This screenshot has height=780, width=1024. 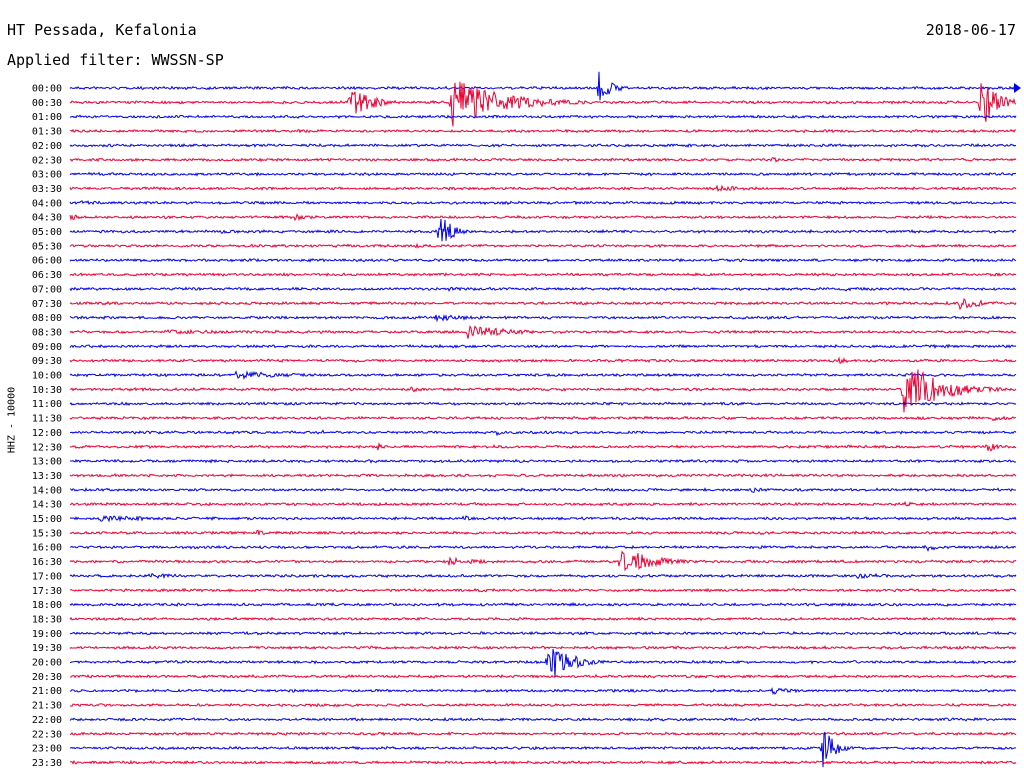 I want to click on row-label: 05:00, so click(x=47, y=232).